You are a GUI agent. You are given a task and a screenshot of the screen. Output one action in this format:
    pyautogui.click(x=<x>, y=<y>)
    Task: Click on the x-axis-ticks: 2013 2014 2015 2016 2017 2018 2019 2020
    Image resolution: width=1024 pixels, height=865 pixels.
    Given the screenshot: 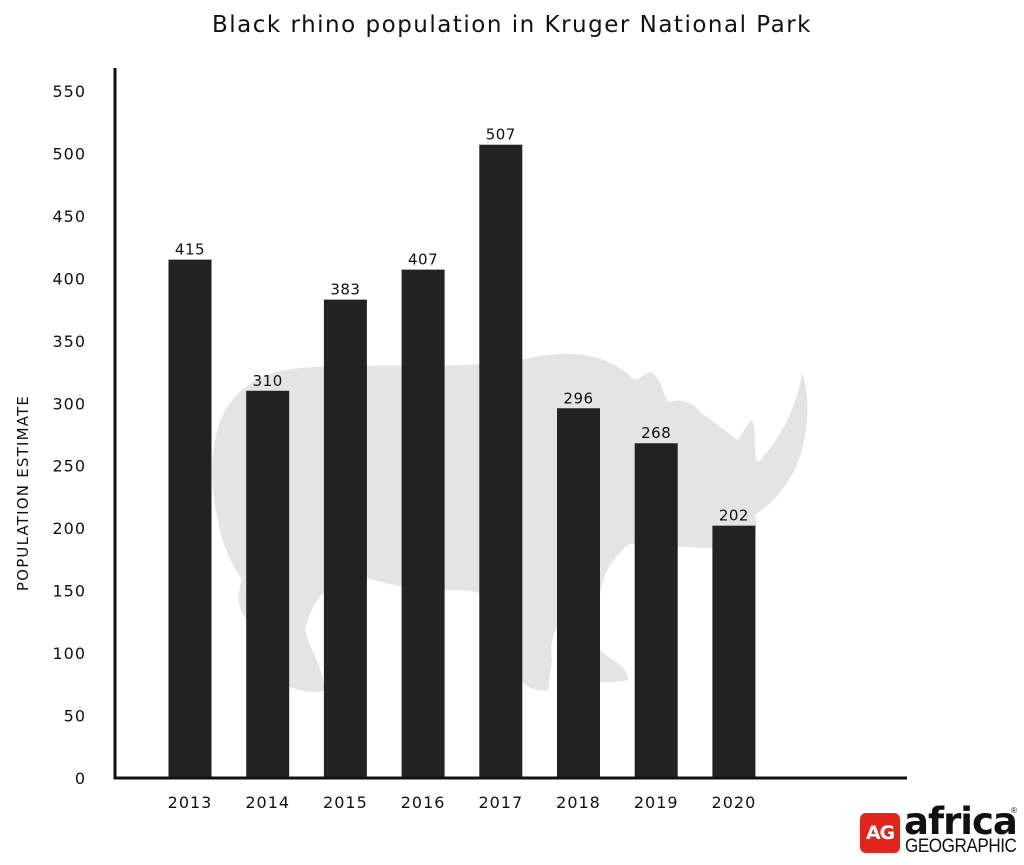 What is the action you would take?
    pyautogui.click(x=462, y=802)
    